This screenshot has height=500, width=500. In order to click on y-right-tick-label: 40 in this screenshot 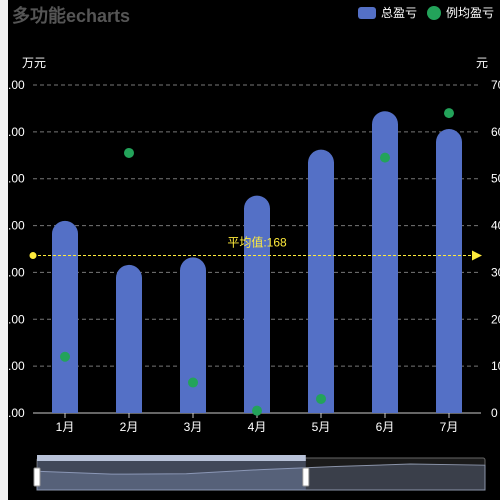, I will do `click(495, 226)`.